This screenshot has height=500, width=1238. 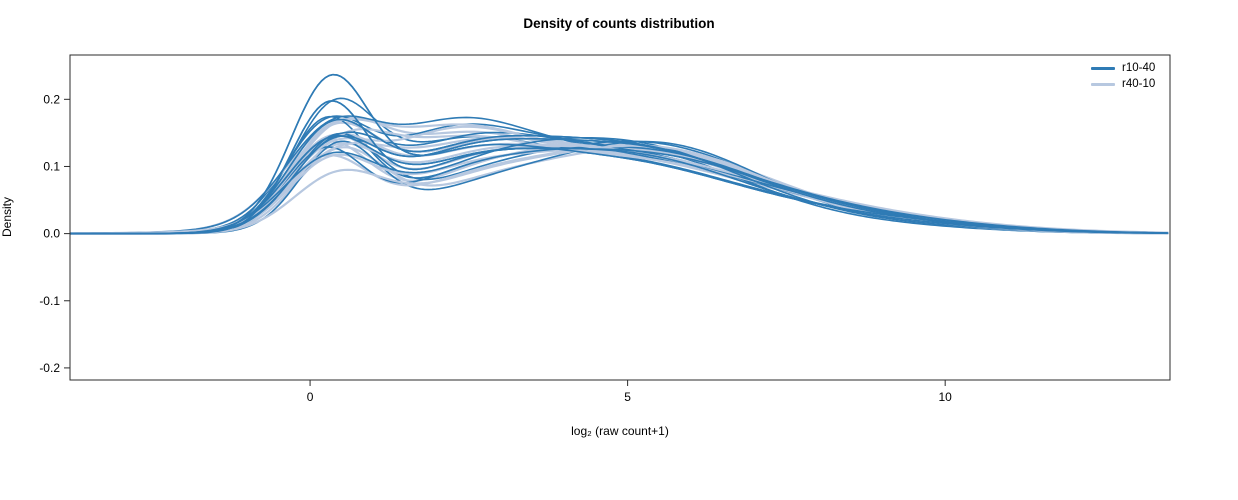 I want to click on legend-item-r40-10: r40-10, so click(x=1123, y=84).